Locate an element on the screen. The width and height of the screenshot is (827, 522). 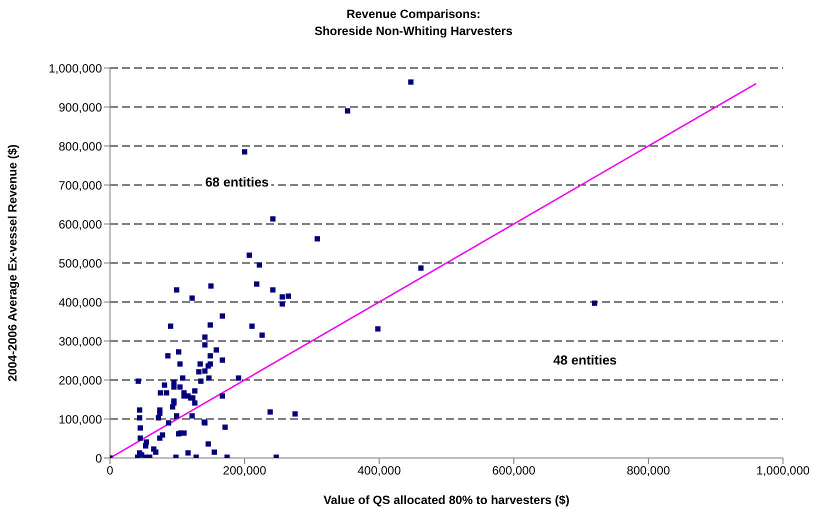
x-tick-label: 800,000 is located at coordinates (648, 471).